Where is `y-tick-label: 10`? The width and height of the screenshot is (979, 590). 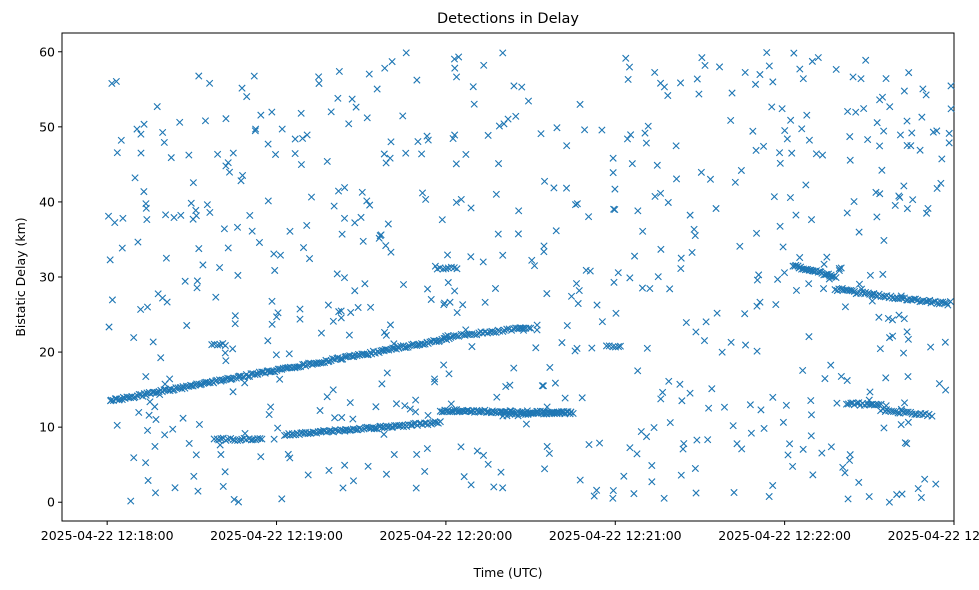
y-tick-label: 10 is located at coordinates (47, 427).